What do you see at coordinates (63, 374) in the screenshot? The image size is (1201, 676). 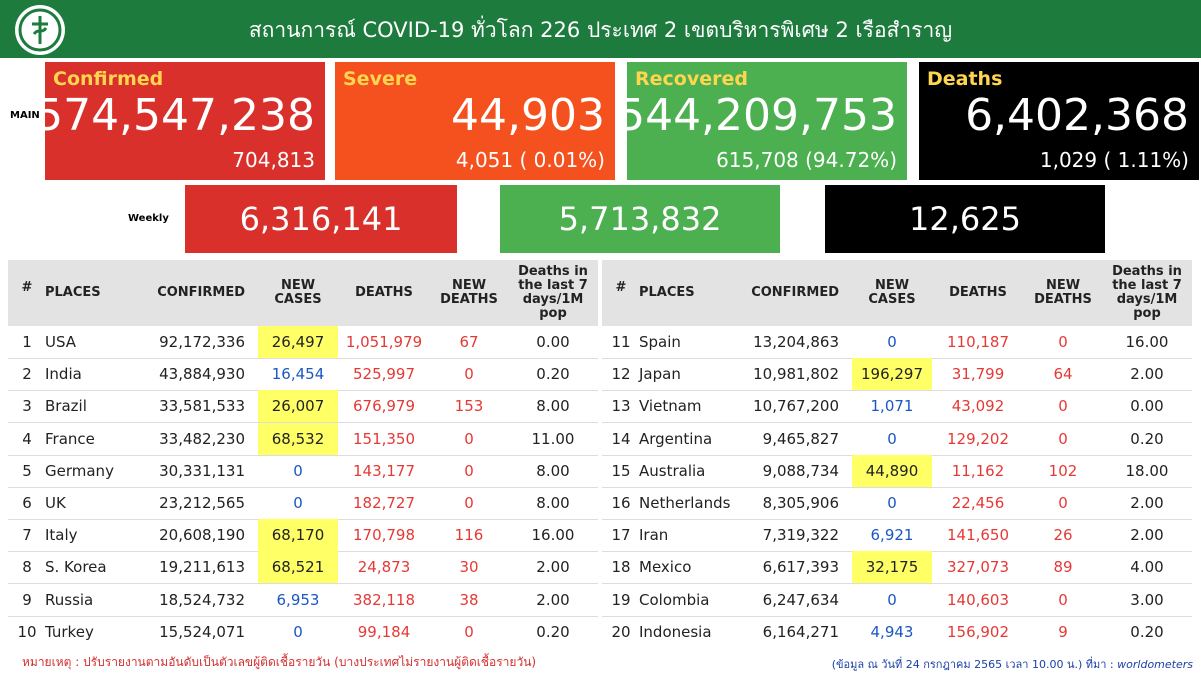 I see `place: India` at bounding box center [63, 374].